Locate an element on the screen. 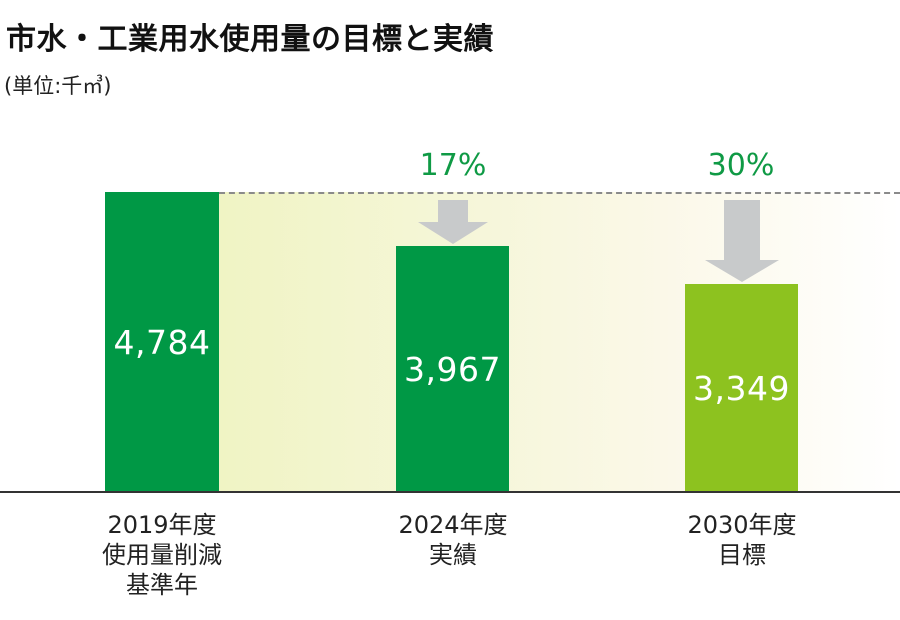  bar-2024-actual: 3,967 is located at coordinates (452, 369).